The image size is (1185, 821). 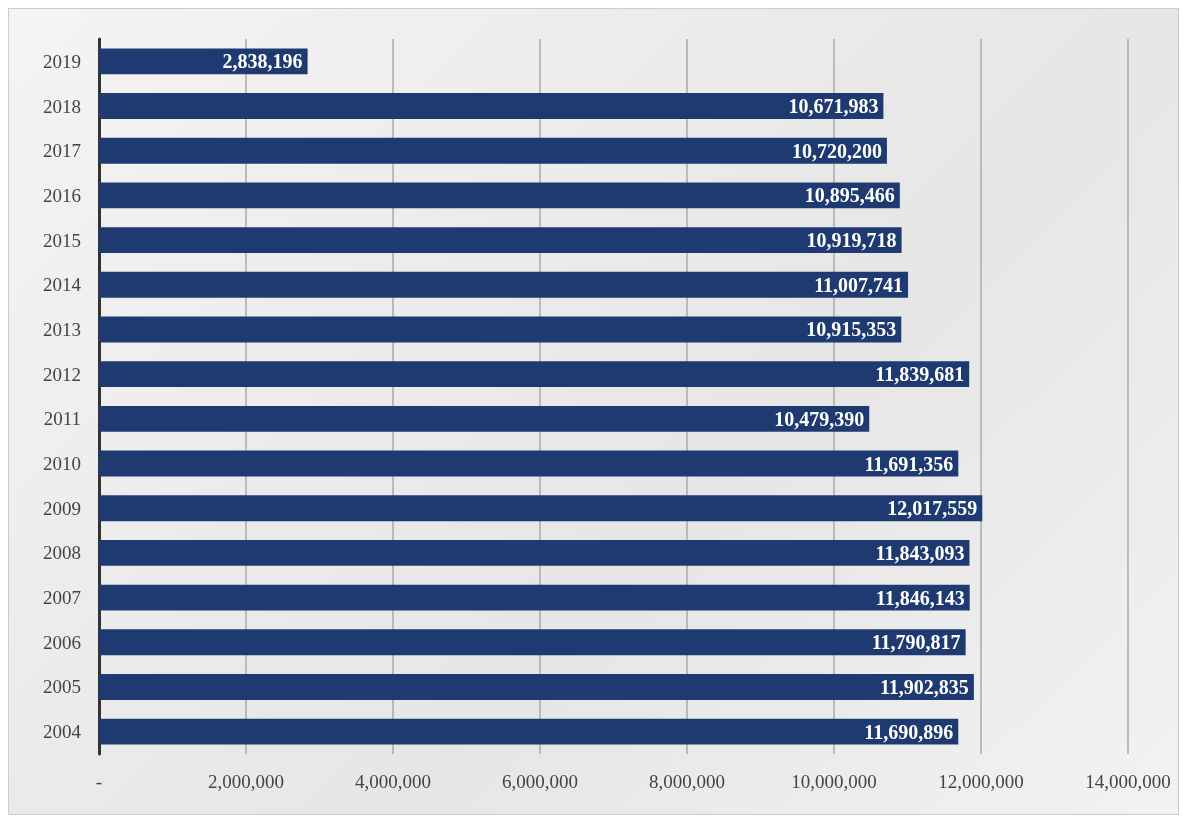 What do you see at coordinates (851, 329) in the screenshot?
I see `data-label: 10,915,353` at bounding box center [851, 329].